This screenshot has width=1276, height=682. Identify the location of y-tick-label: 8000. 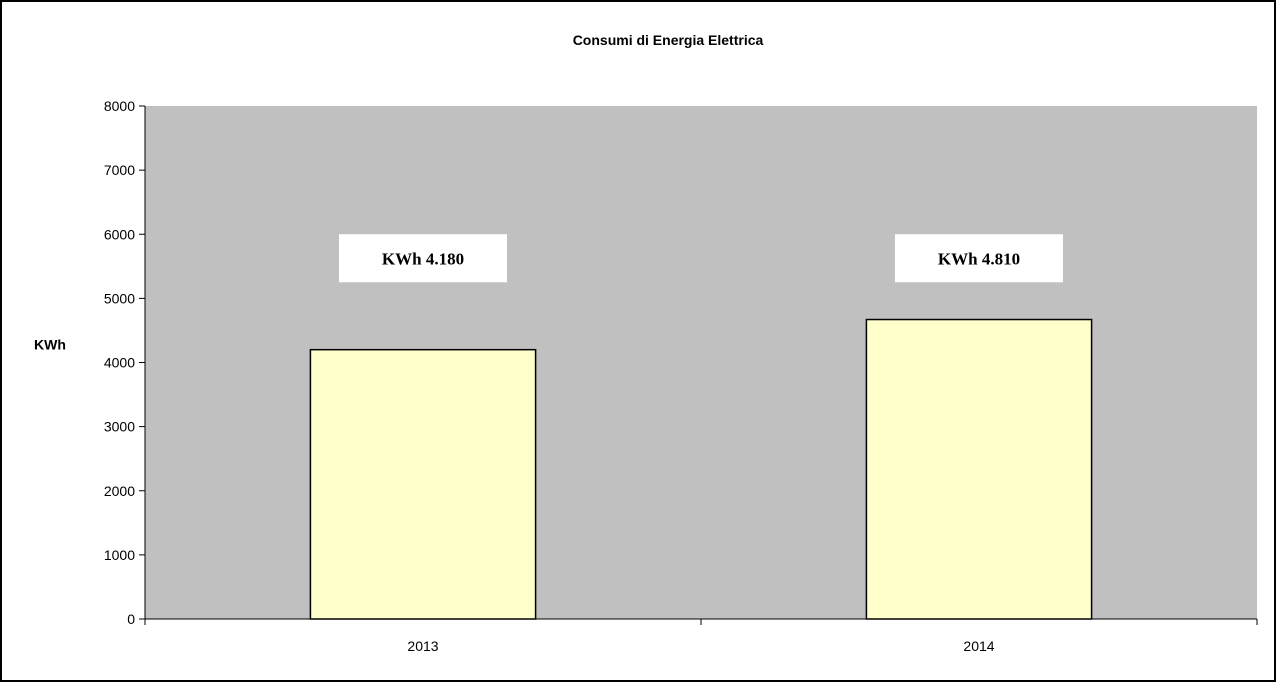
(119, 106).